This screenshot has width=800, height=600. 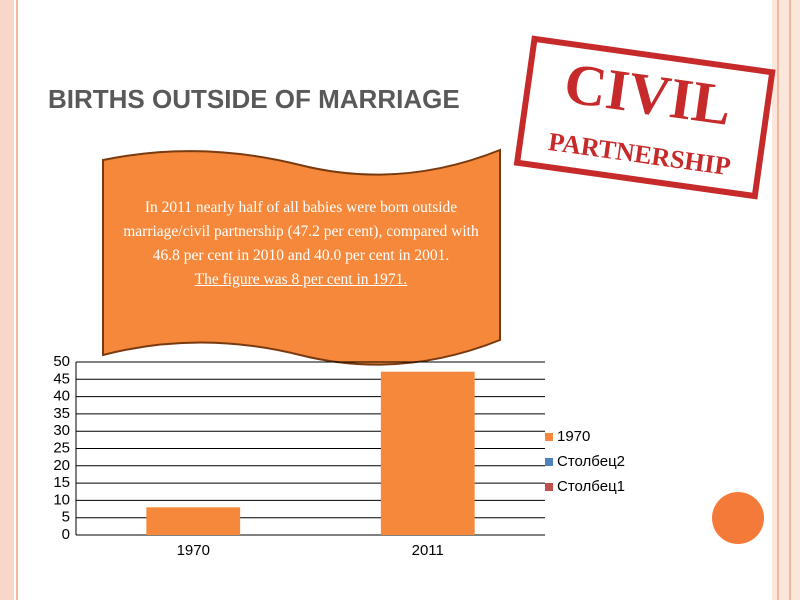 What do you see at coordinates (61, 447) in the screenshot?
I see `y-tick-label: 25` at bounding box center [61, 447].